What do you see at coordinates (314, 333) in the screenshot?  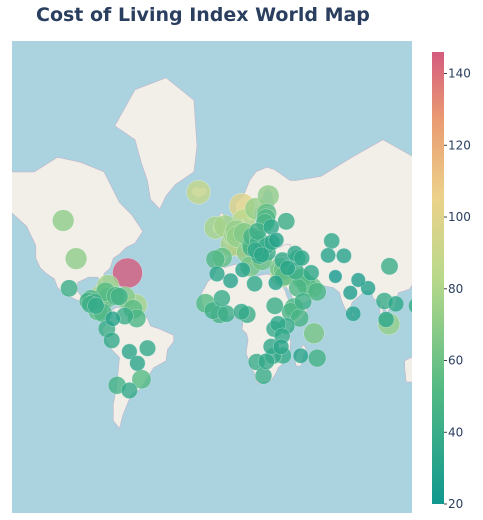 I see `bubble-seychelles: Seychelles: 64` at bounding box center [314, 333].